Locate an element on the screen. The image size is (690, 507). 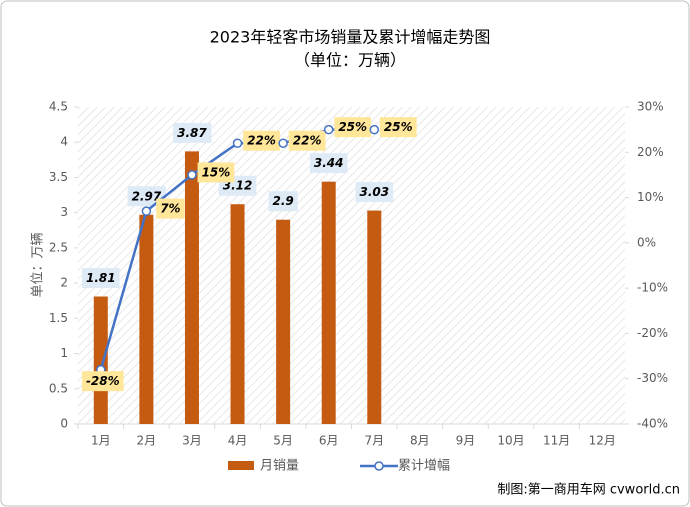
y-tick-label: 2.5 is located at coordinates (58, 247).